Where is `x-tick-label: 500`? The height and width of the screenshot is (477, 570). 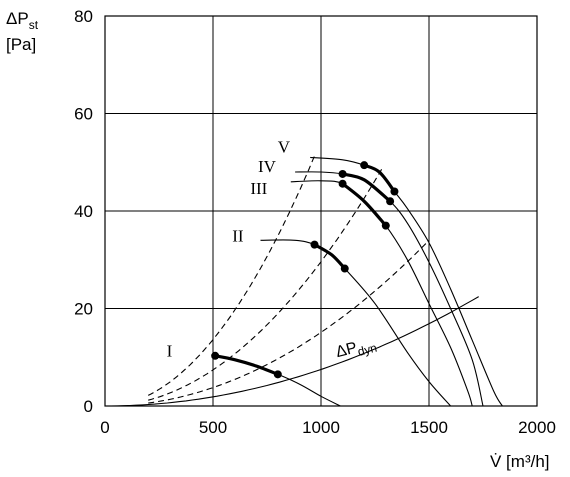
x-tick-label: 500 is located at coordinates (213, 427).